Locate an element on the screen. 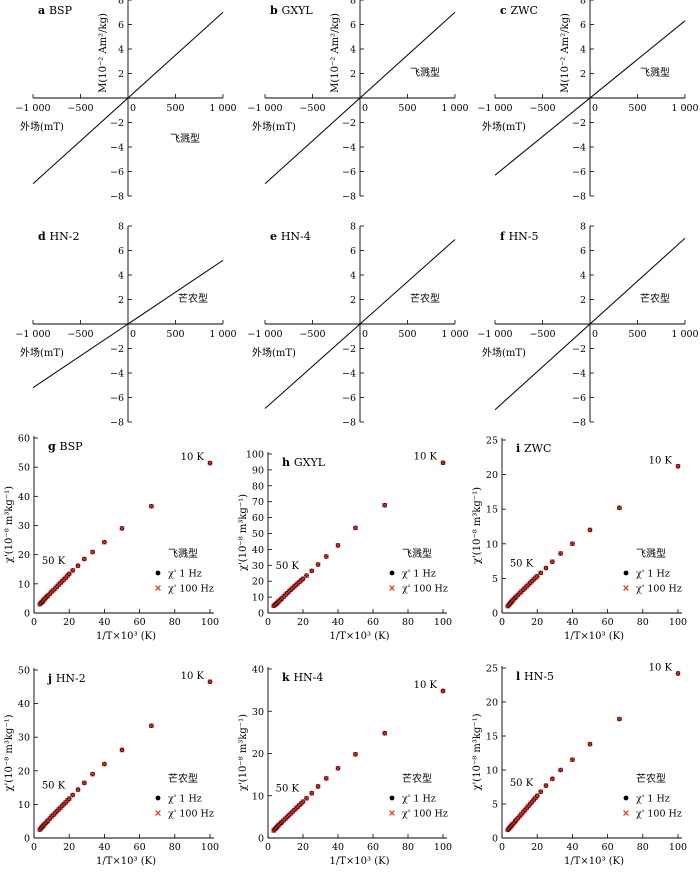 This screenshot has width=700, height=879. panel-label: l HN-5 is located at coordinates (535, 676).